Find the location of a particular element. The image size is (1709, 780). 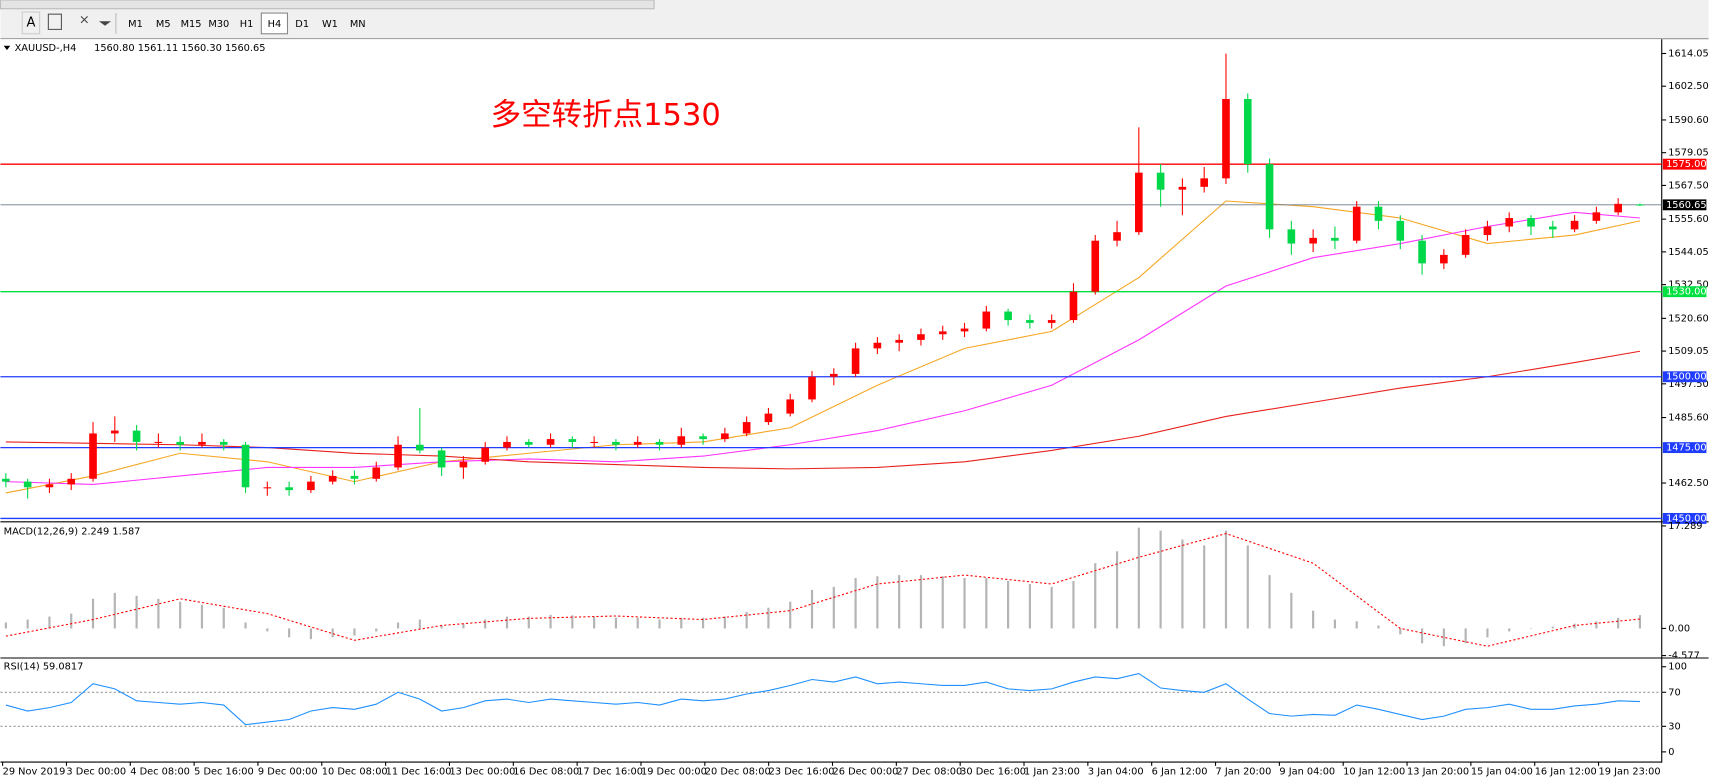

x-tick-label: 13 Dec 00:00 is located at coordinates (482, 771).